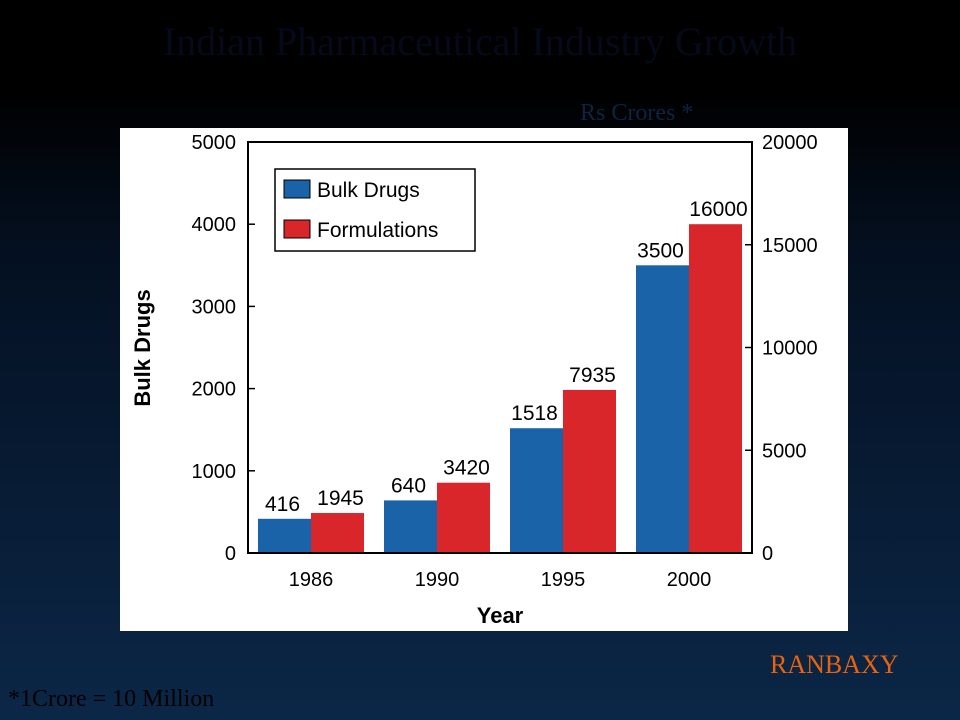 The width and height of the screenshot is (960, 720). What do you see at coordinates (480, 41) in the screenshot?
I see `slide-title: Indian Pharmaceutical Industry Growth` at bounding box center [480, 41].